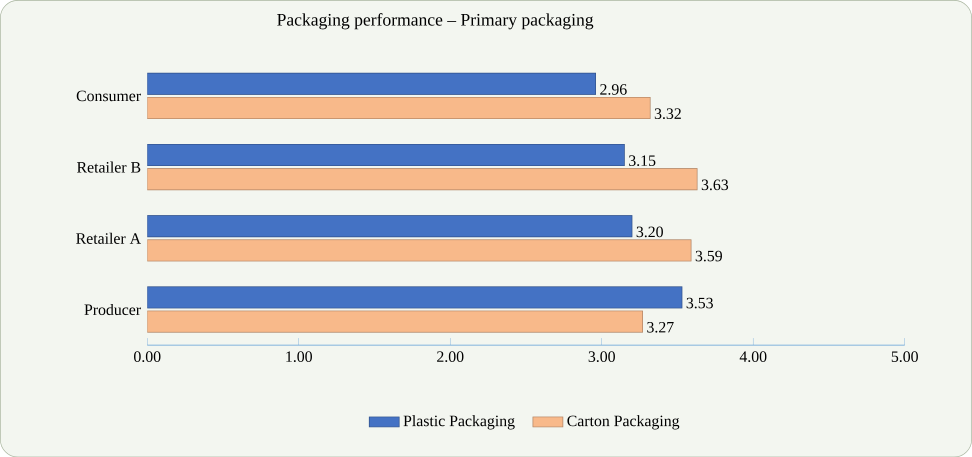 The height and width of the screenshot is (457, 972). Describe the element at coordinates (299, 356) in the screenshot. I see `x-tick-label: 1.00` at that location.